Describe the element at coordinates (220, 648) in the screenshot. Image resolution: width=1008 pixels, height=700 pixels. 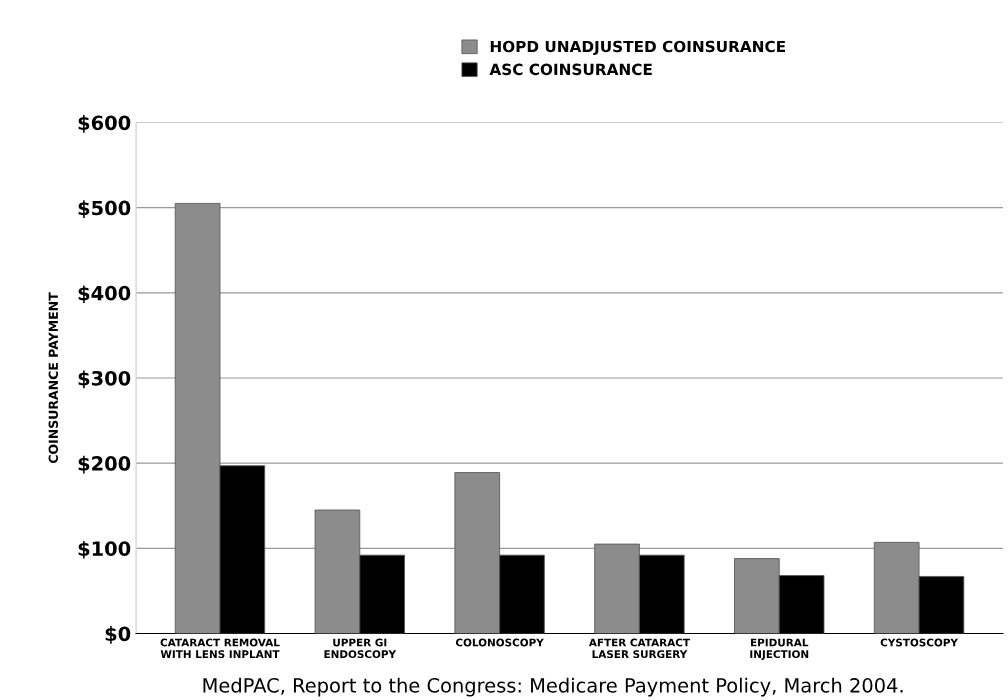
I see `x-tick-label: CATARACT REMOVAL WITH LENS INPLANT` at that location.